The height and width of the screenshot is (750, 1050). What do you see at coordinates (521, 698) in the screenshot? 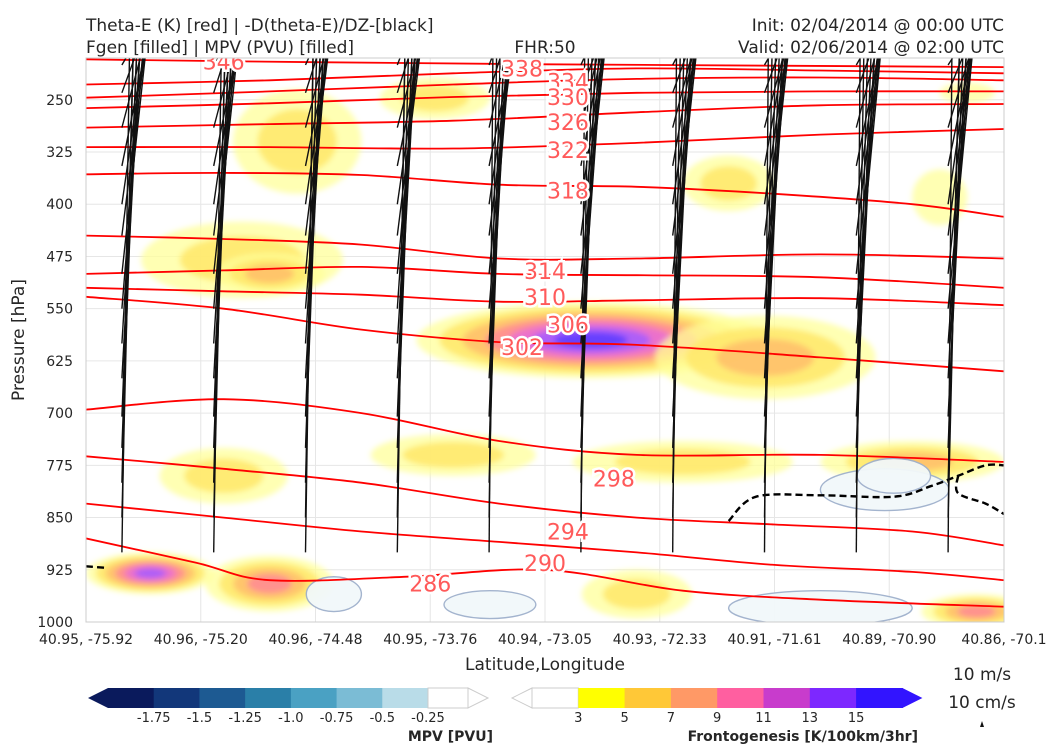
I see `frontogenesis-colorbar-arrow-low` at bounding box center [521, 698].